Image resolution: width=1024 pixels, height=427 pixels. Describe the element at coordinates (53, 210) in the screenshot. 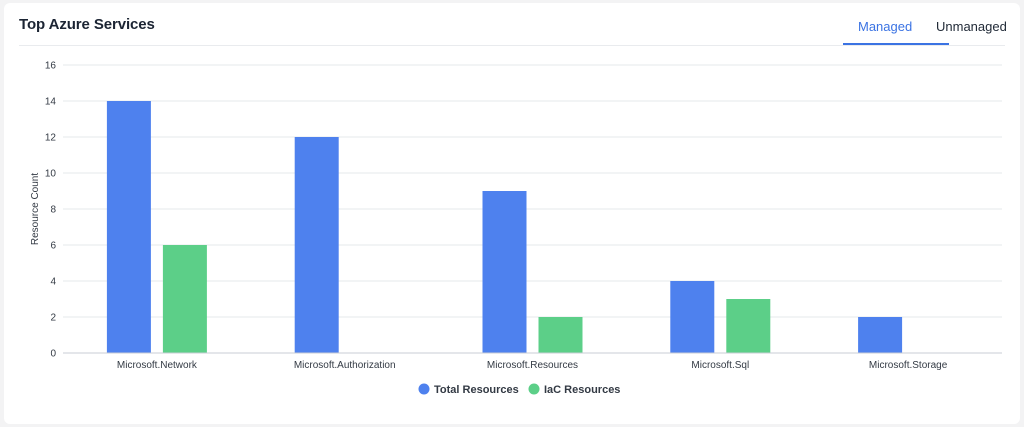

I see `y-tick-label: 8` at that location.